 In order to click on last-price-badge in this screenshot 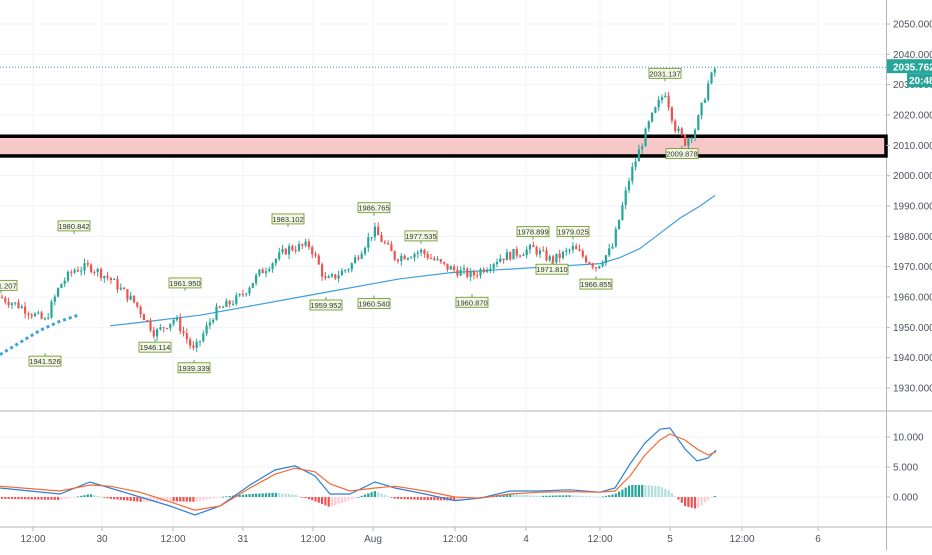, I will do `click(909, 66)`.